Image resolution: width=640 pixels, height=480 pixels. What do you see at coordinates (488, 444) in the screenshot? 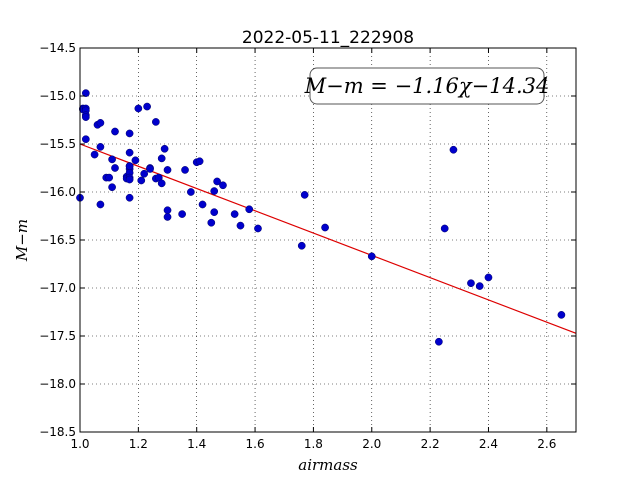
I see `x-tick-label: 2.4` at bounding box center [488, 444].